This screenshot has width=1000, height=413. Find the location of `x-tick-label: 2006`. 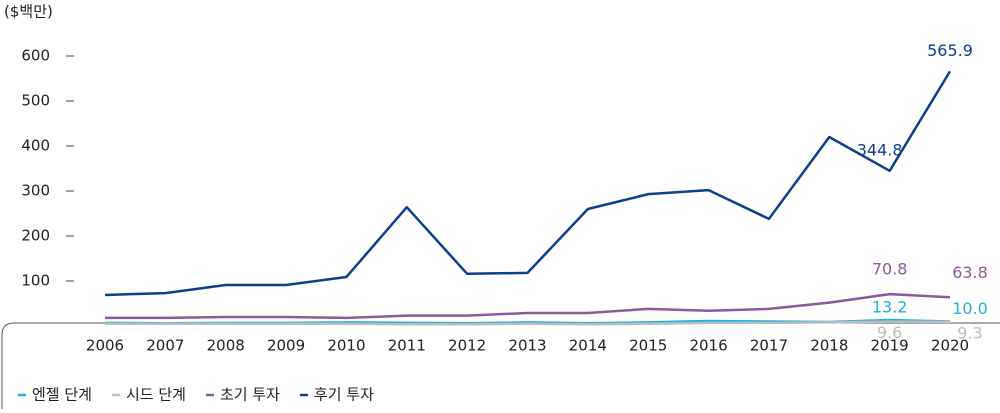

x-tick-label: 2006 is located at coordinates (105, 346).